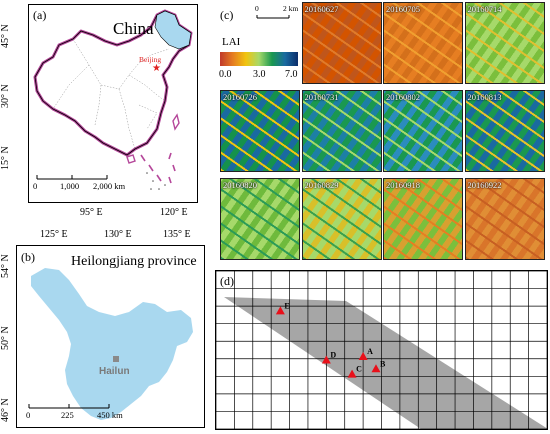 This screenshot has width=550, height=434. What do you see at coordinates (383, 363) in the screenshot?
I see `sample-point-label: B` at bounding box center [383, 363].